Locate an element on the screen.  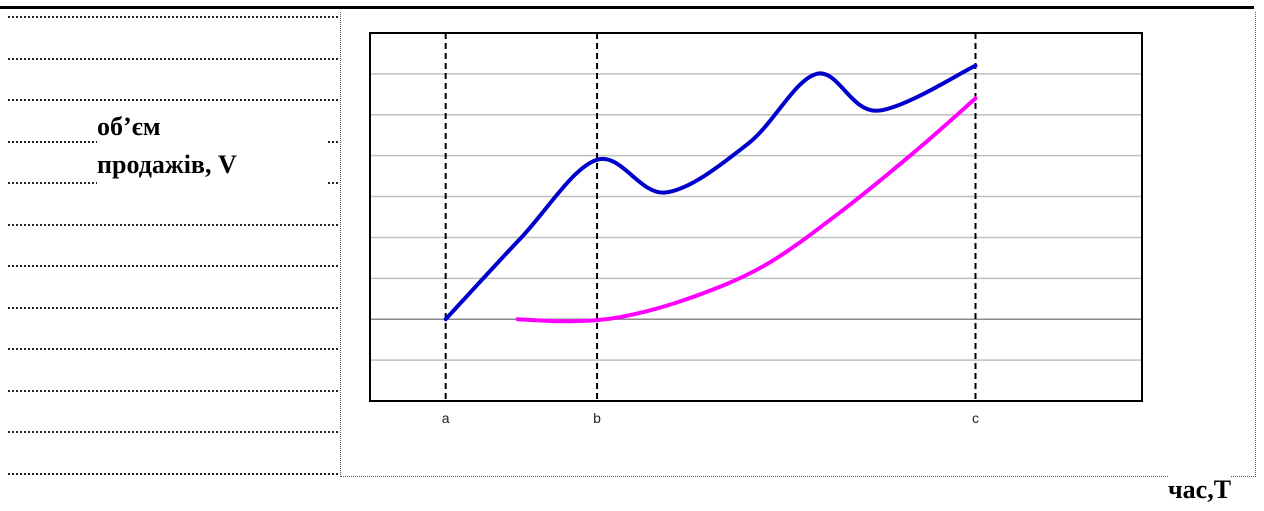
x-tick-label-c: c is located at coordinates (975, 418).